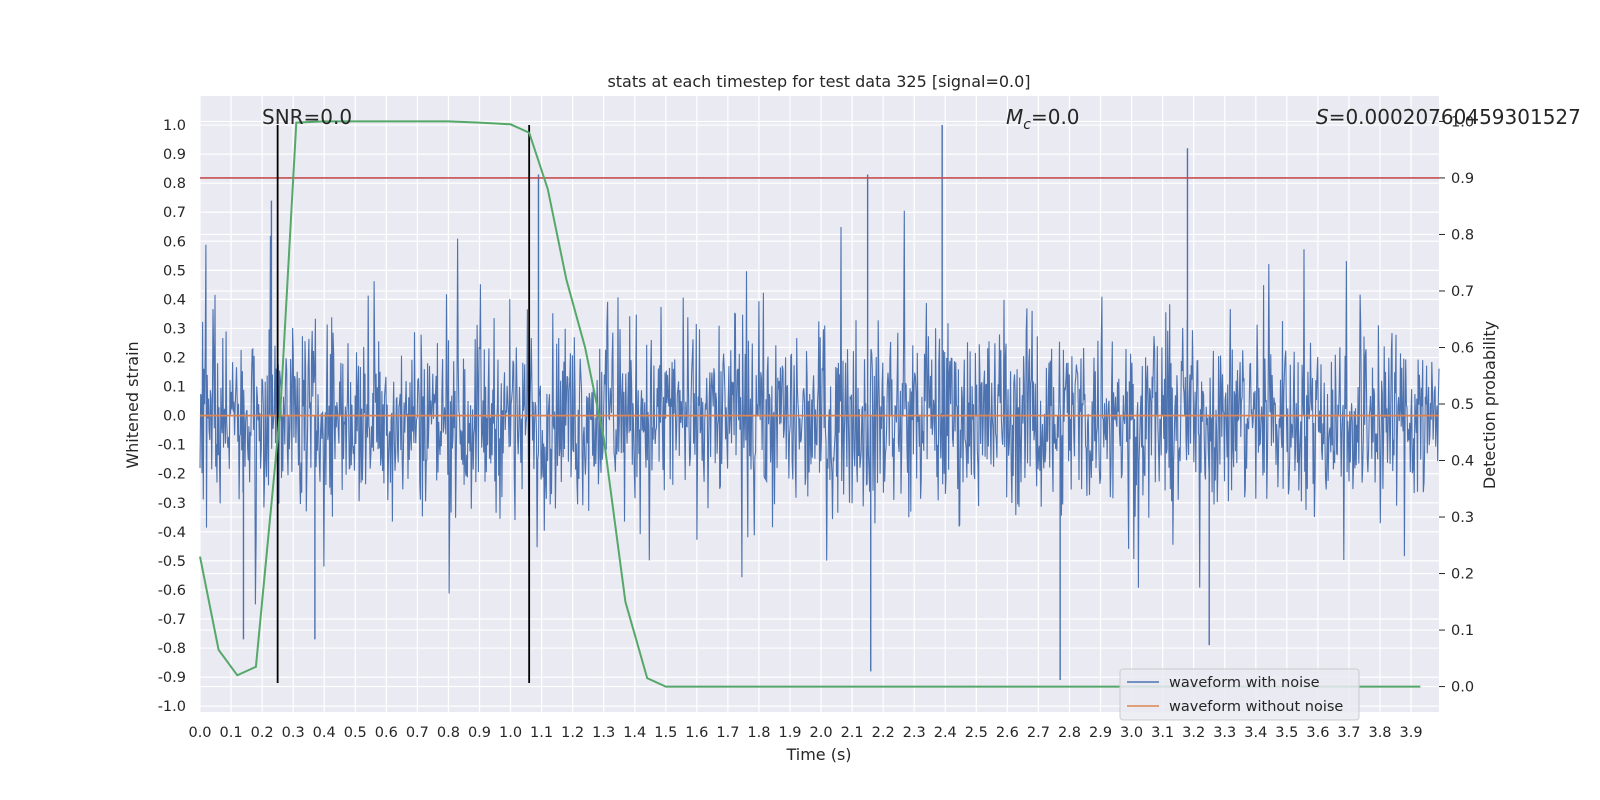  I want to click on y-tick-label-left: -1.0, so click(172, 707).